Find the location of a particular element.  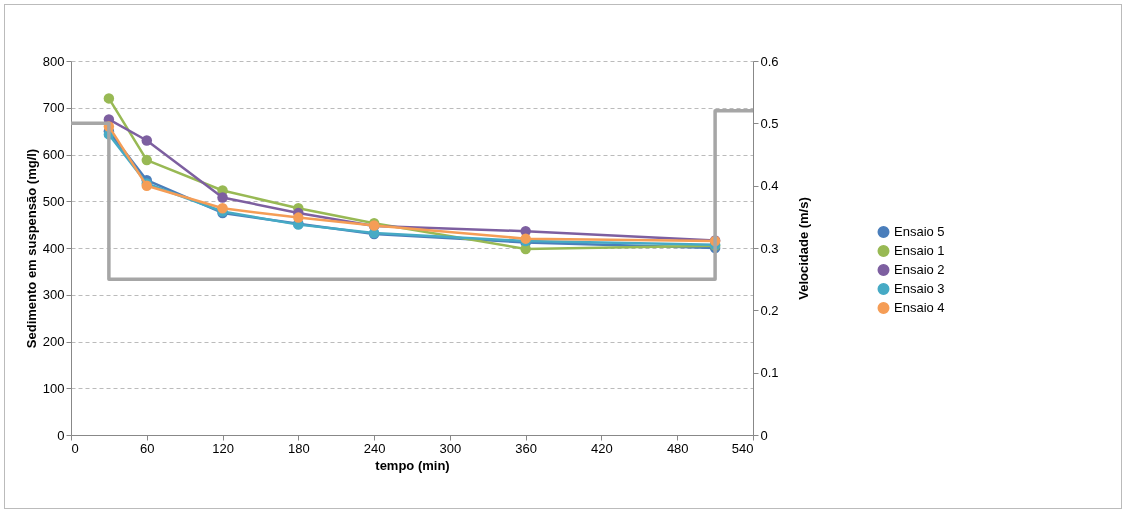

x-tick-label: 300 is located at coordinates (450, 448).